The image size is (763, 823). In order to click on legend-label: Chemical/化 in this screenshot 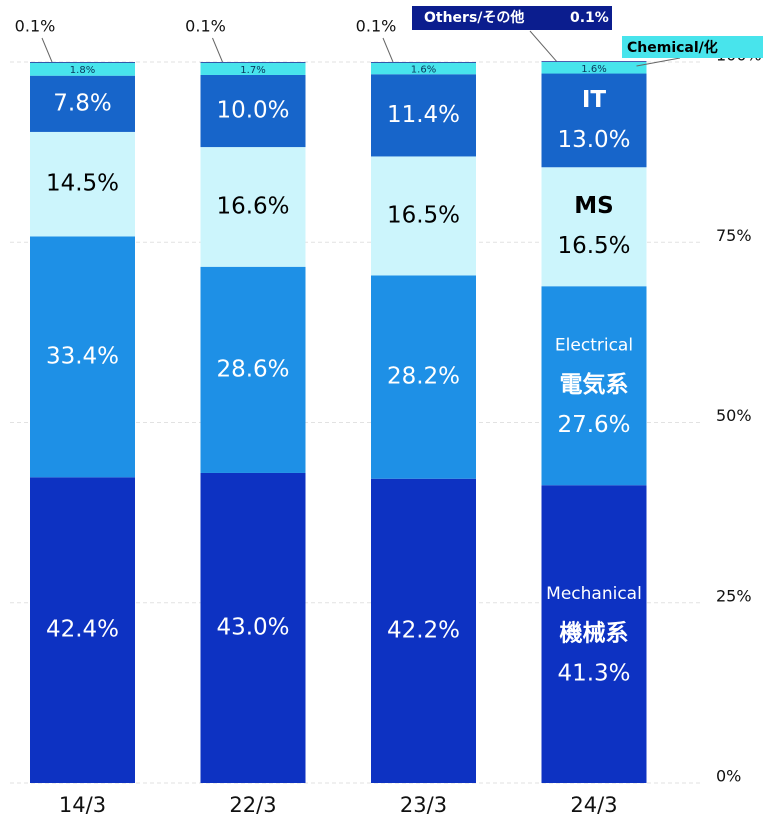, I will do `click(672, 47)`.